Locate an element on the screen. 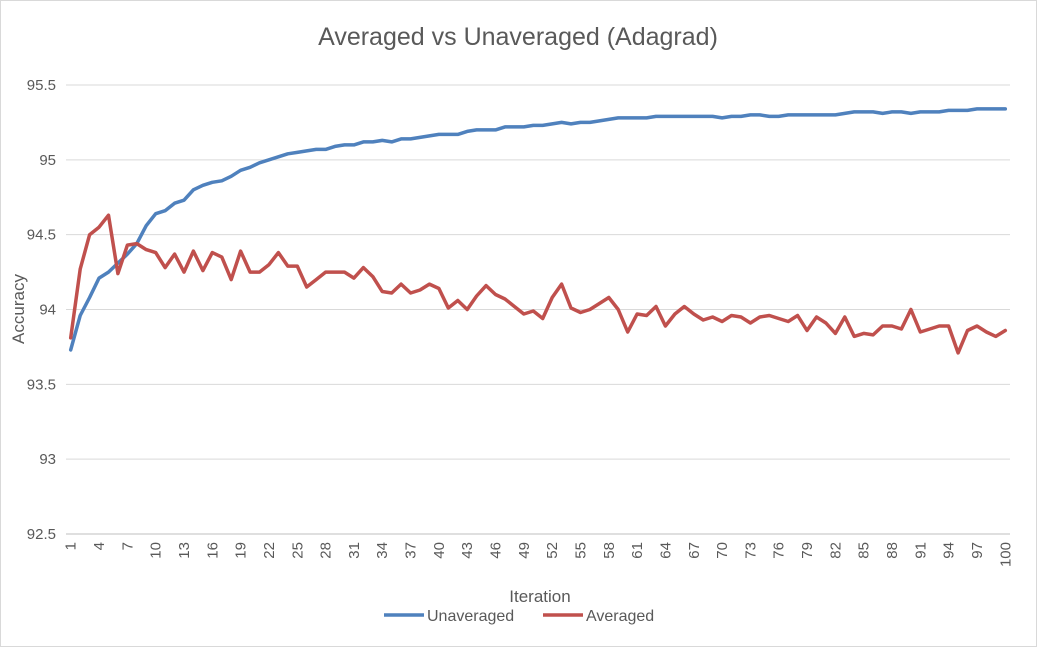 The image size is (1037, 647). x-tick-label: 97 is located at coordinates (977, 550).